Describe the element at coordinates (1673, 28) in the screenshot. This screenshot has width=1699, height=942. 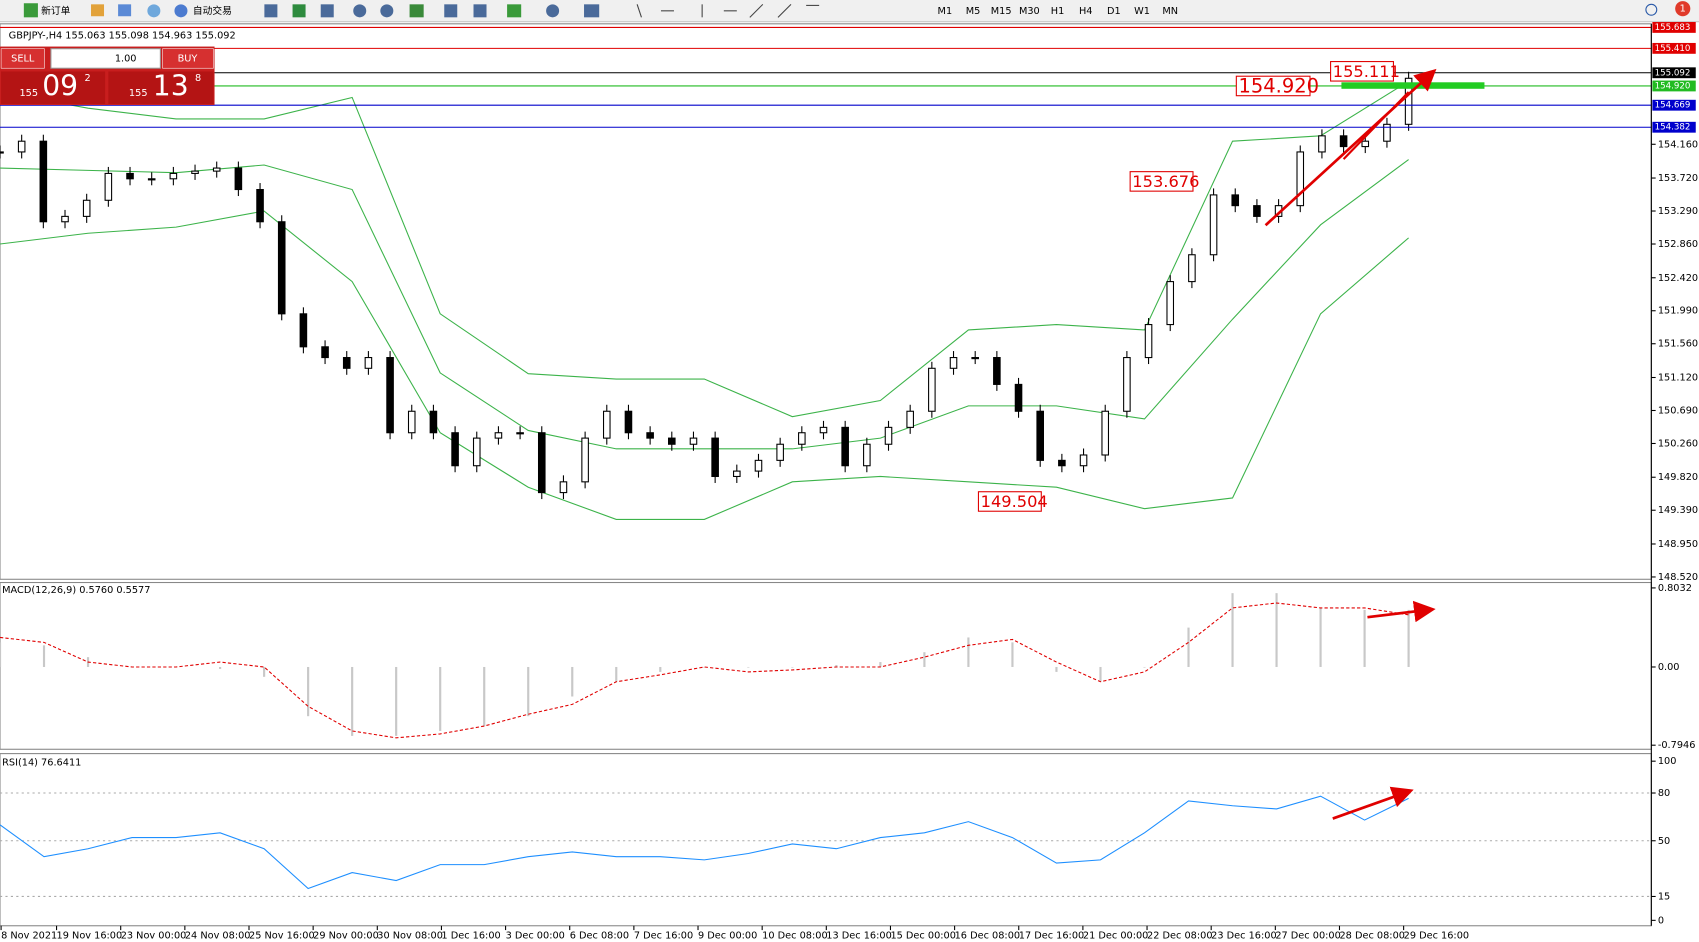
I see `price-level-label: 155.683` at that location.